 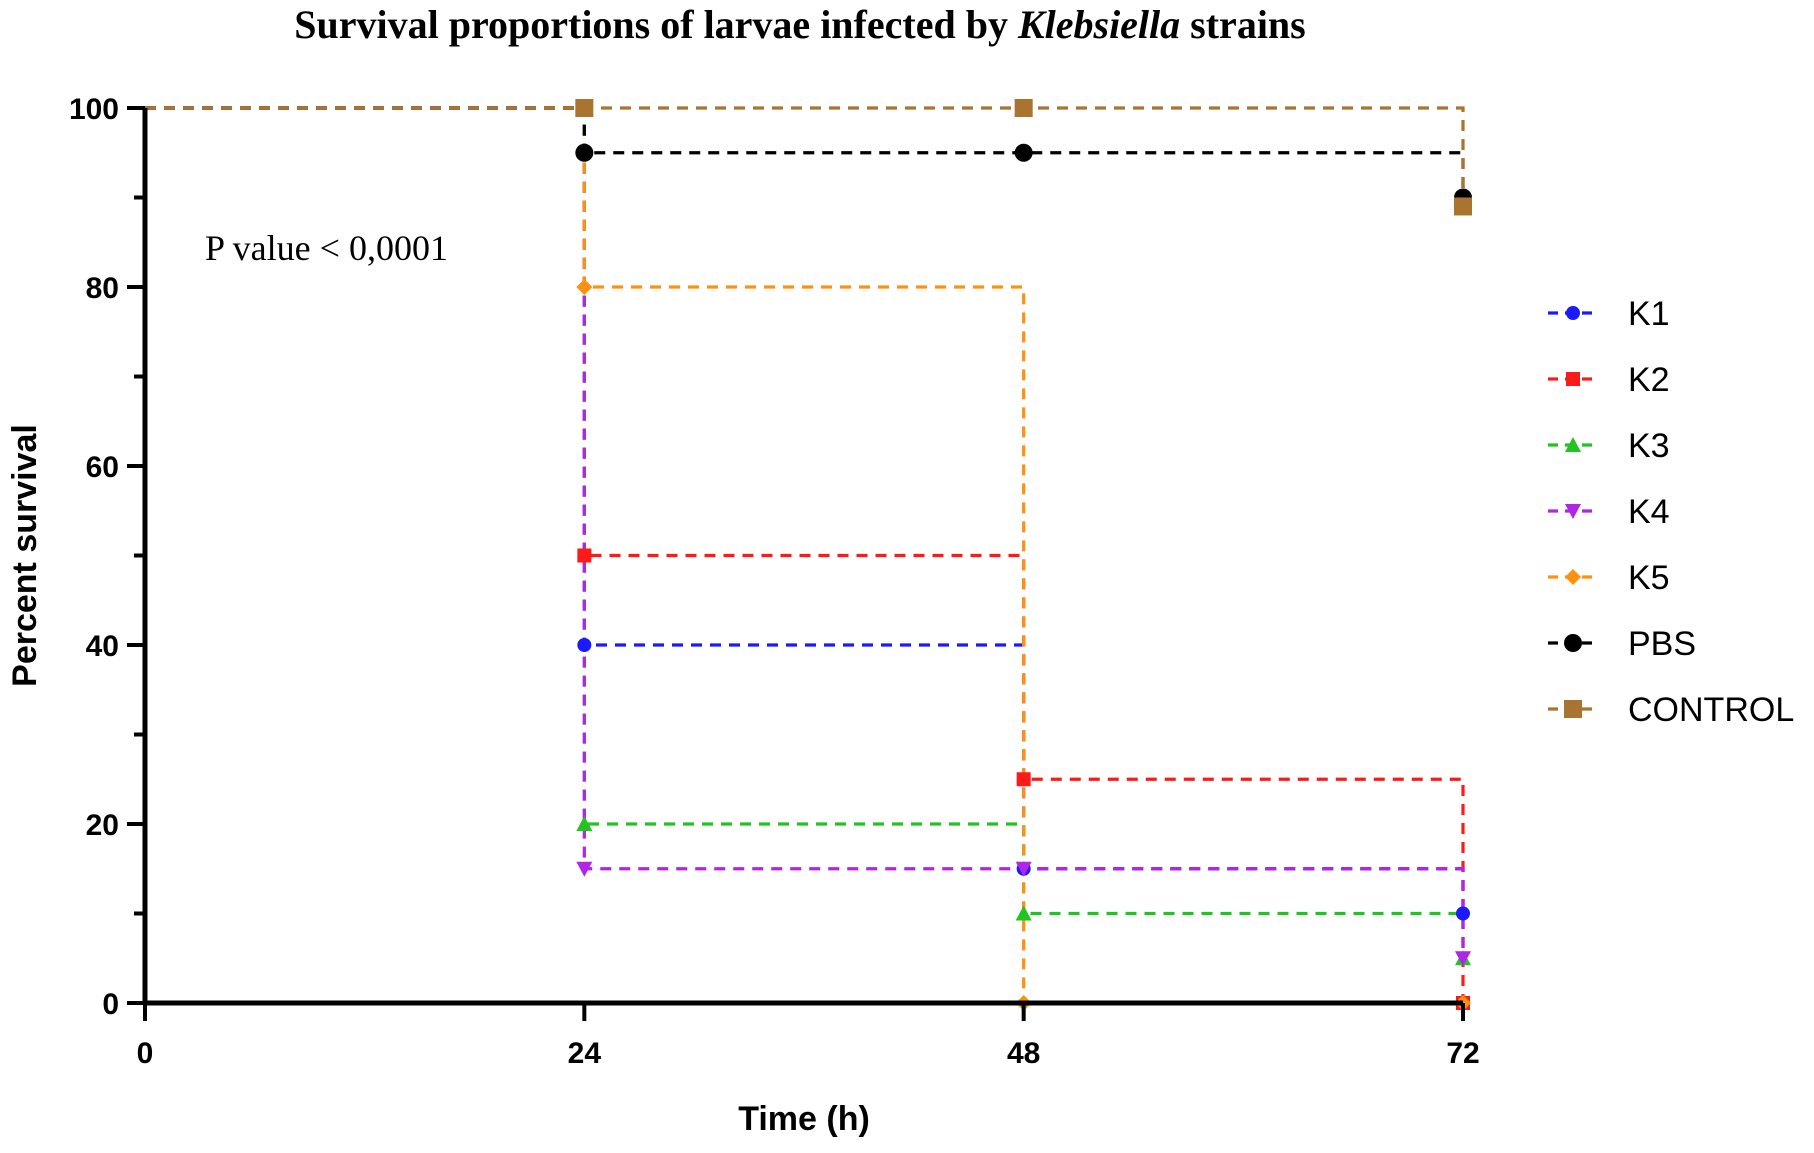 What do you see at coordinates (25, 555) in the screenshot?
I see `y-axis-title: Percent survival` at bounding box center [25, 555].